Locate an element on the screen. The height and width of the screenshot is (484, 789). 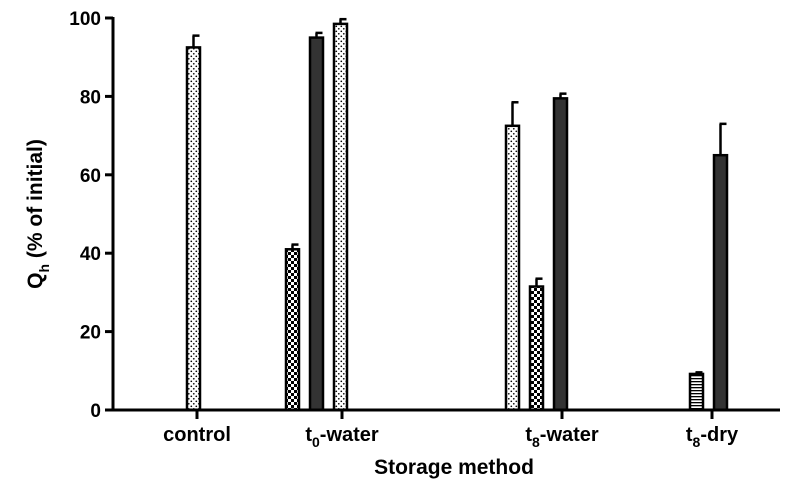
x-axis-title: Storage method is located at coordinates (454, 467).